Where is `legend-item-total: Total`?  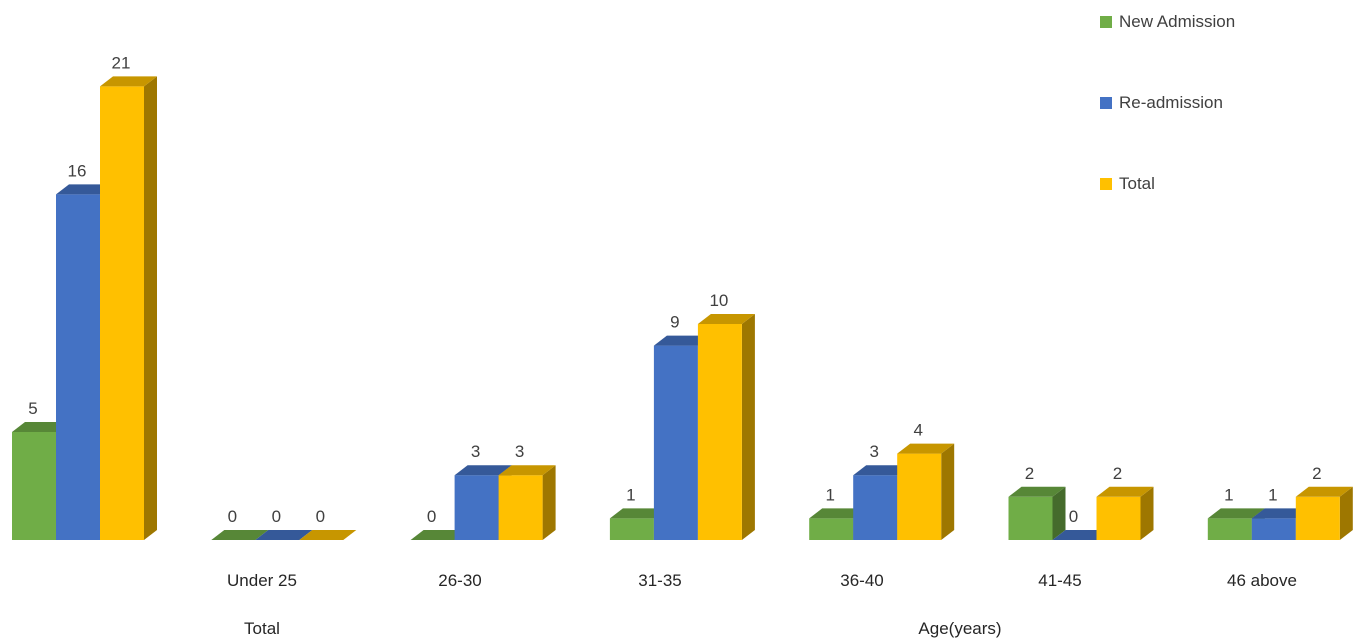
legend-item-total: Total is located at coordinates (1230, 184).